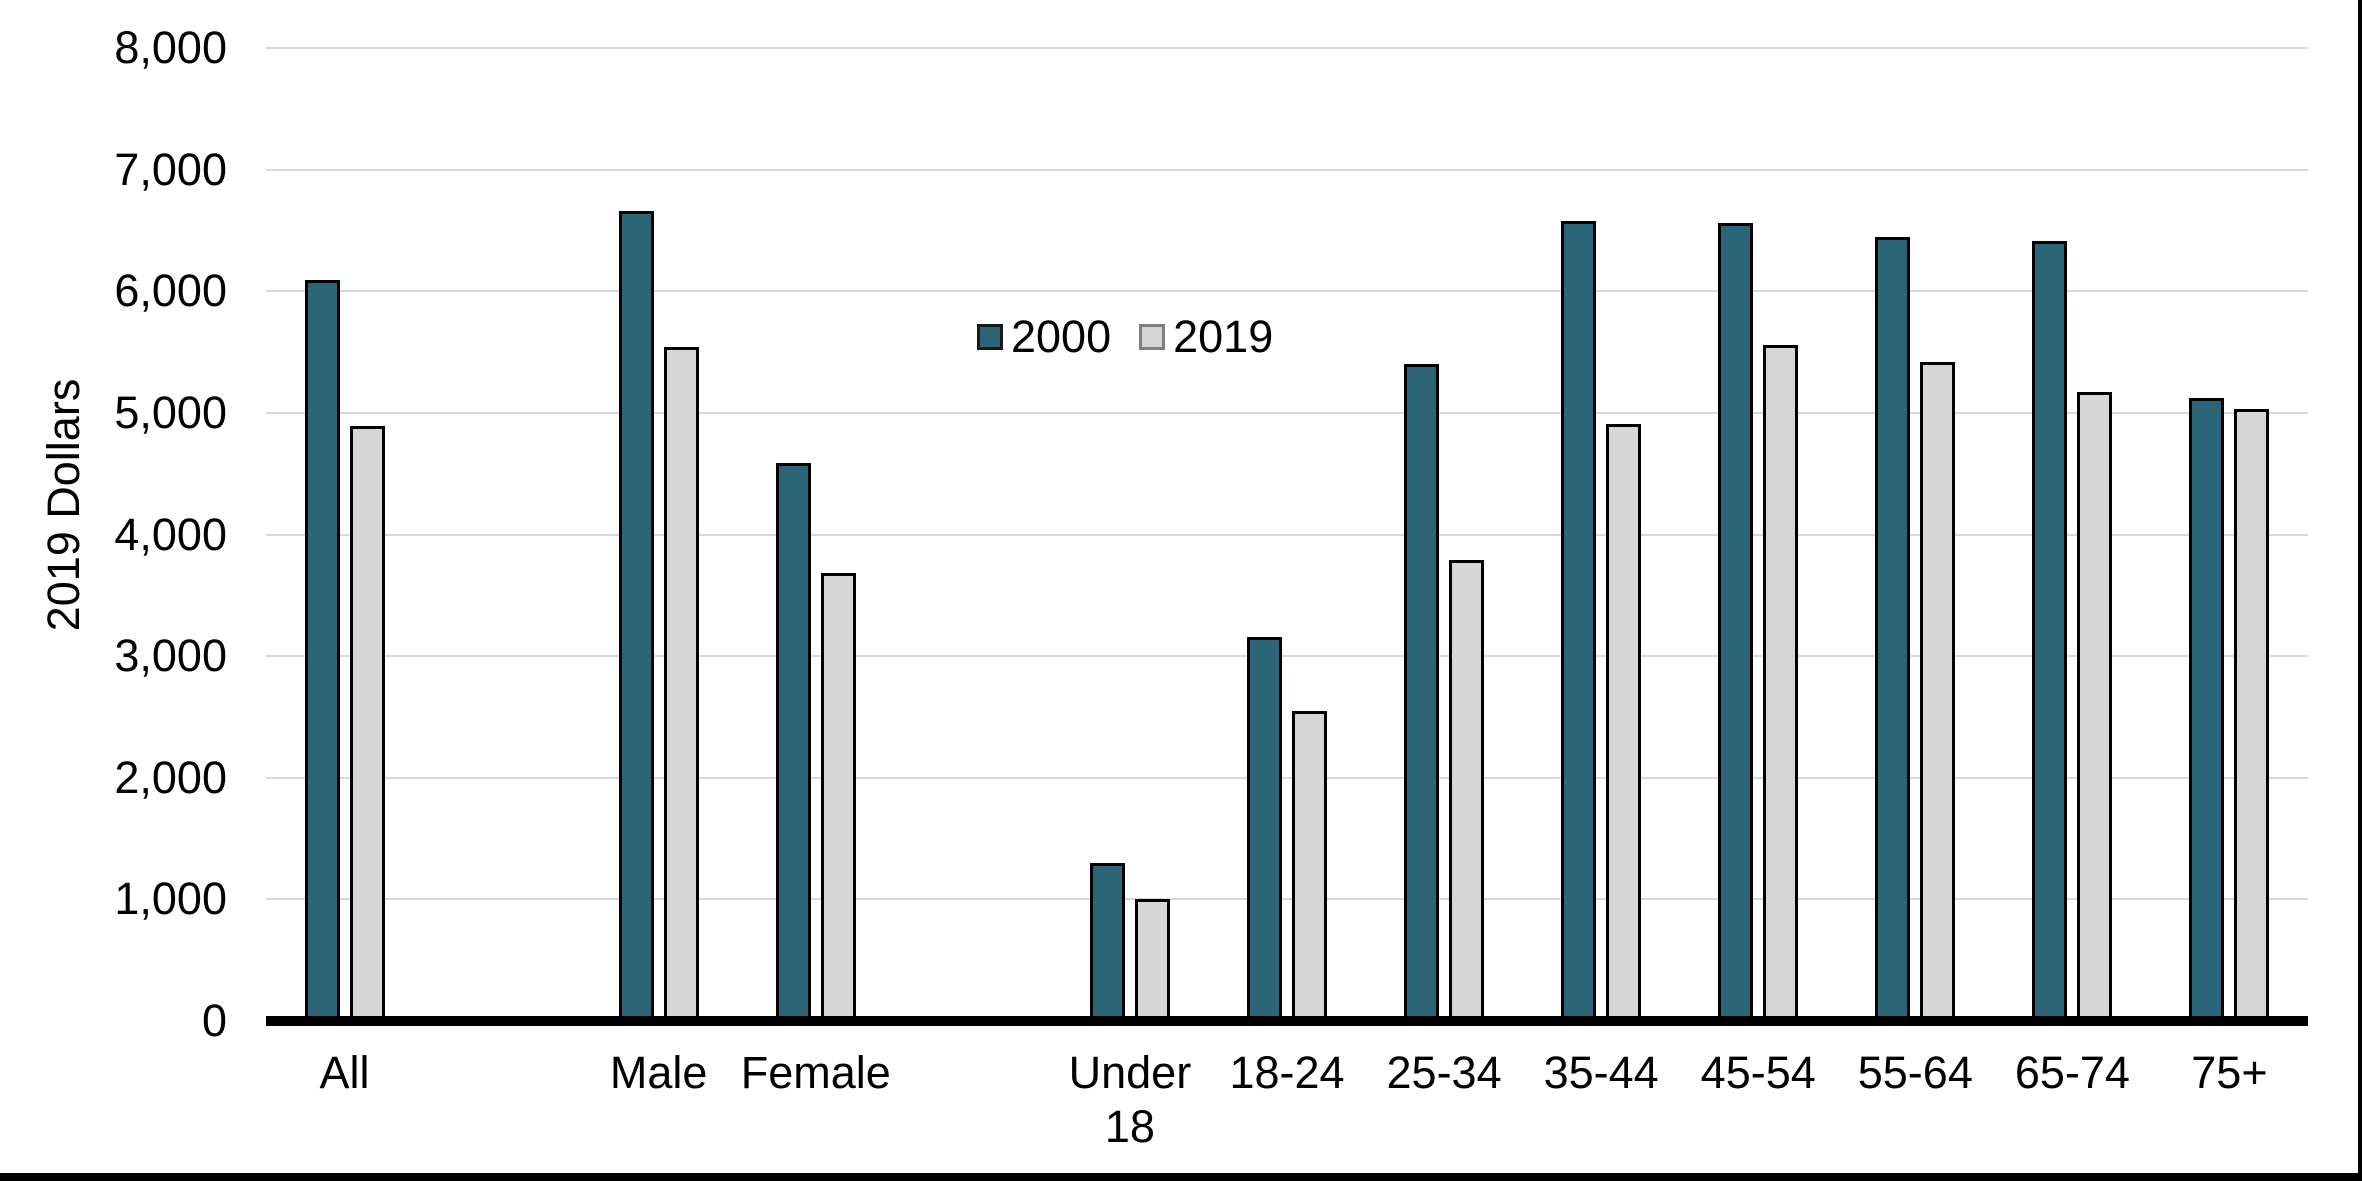 The height and width of the screenshot is (1181, 2362). What do you see at coordinates (170, 777) in the screenshot?
I see `y-tick-label-2000: 2,000` at bounding box center [170, 777].